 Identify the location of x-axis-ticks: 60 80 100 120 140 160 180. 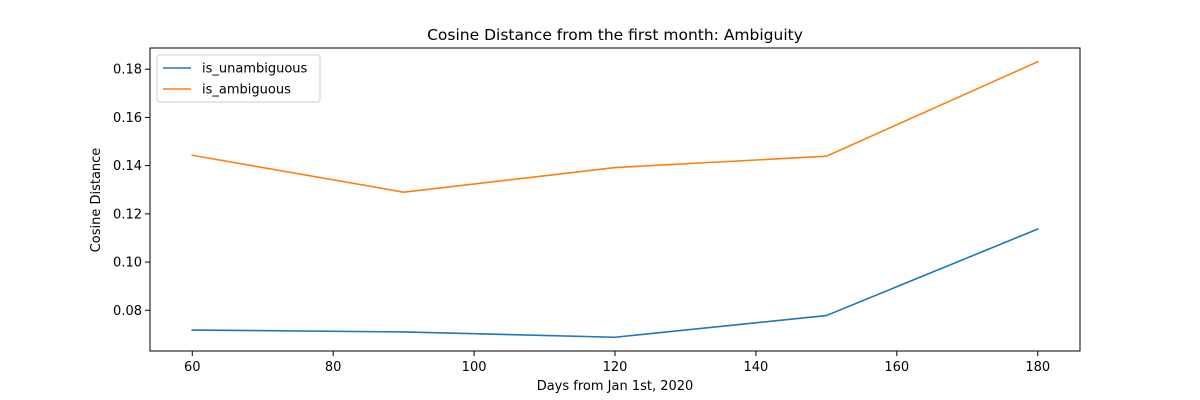
(617, 363).